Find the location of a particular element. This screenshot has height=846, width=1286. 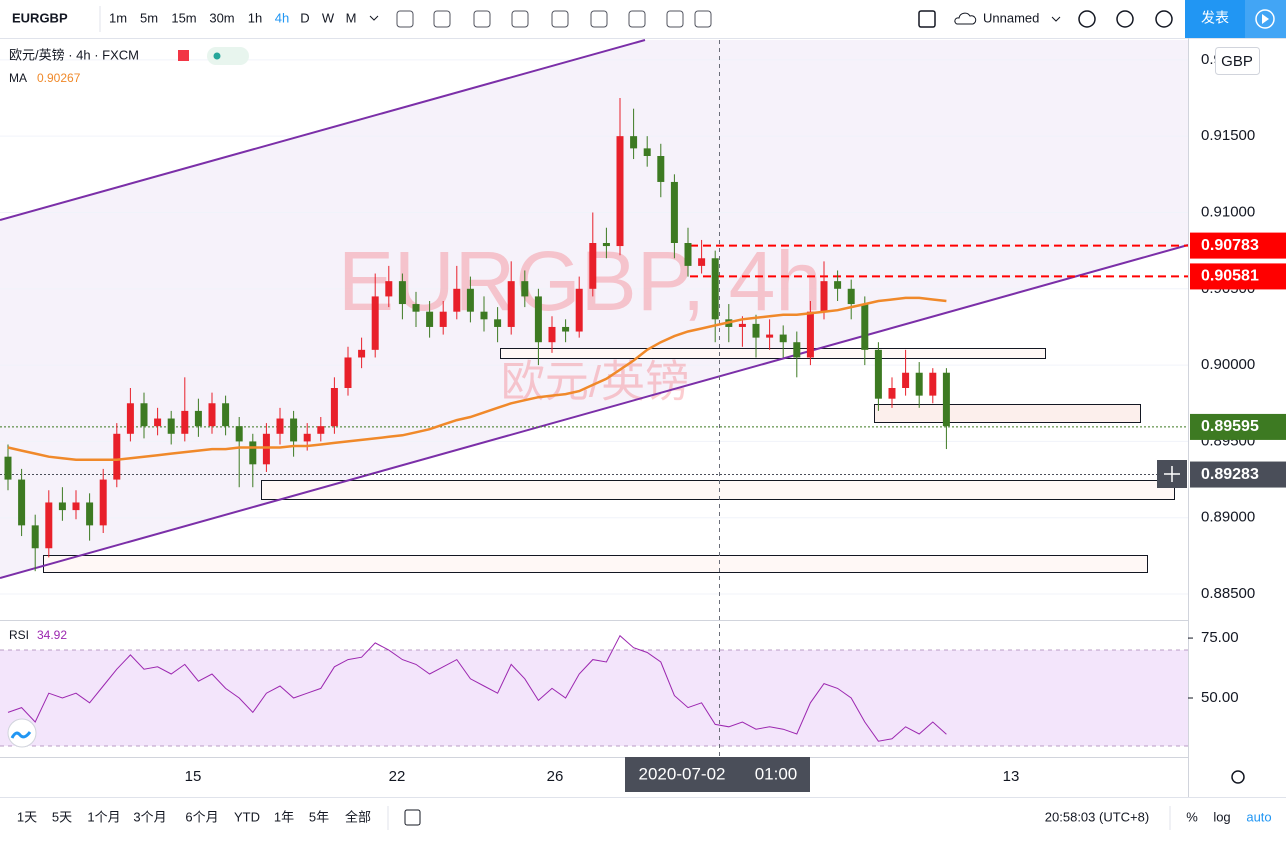

interval-button: W is located at coordinates (328, 17).